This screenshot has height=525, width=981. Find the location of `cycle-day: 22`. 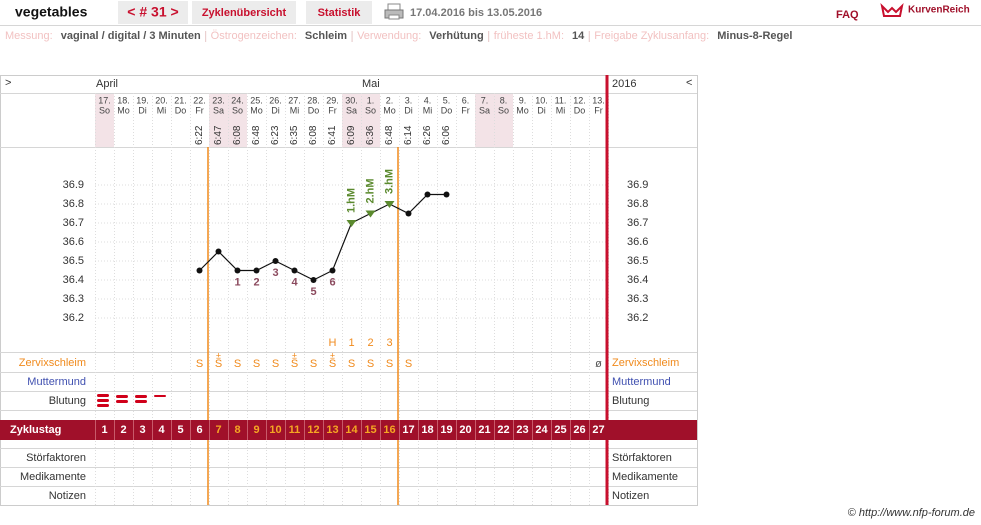

cycle-day: 22 is located at coordinates (503, 430).